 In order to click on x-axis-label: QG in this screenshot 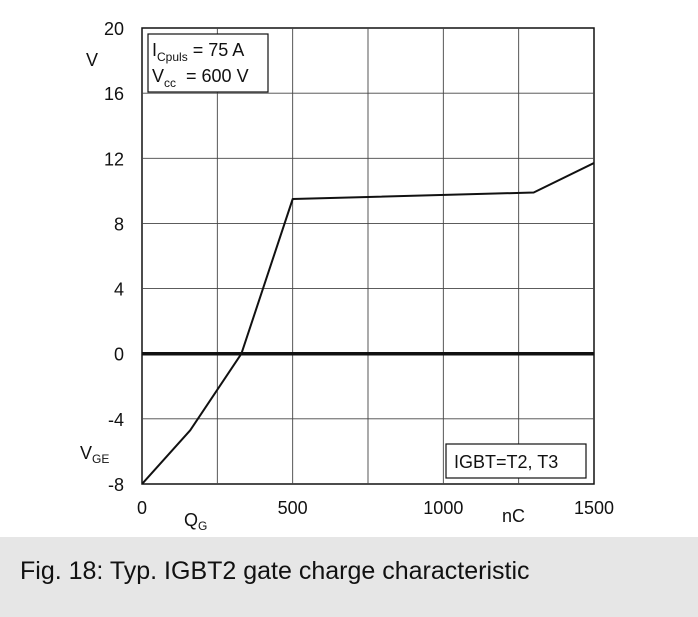, I will do `click(195, 521)`.